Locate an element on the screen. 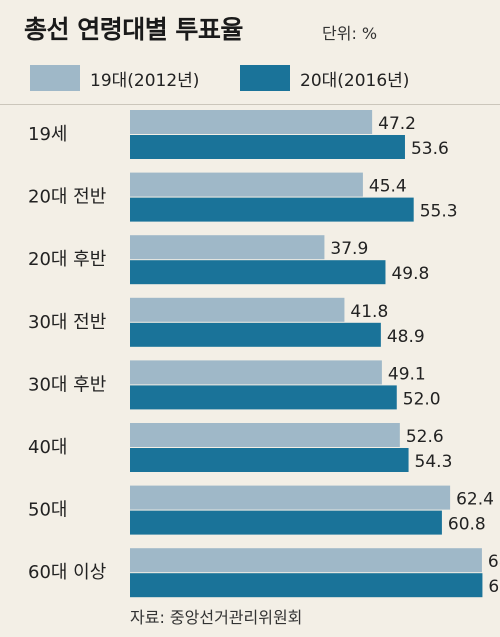  legend-item-2016: 20대(2016년) is located at coordinates (324, 78).